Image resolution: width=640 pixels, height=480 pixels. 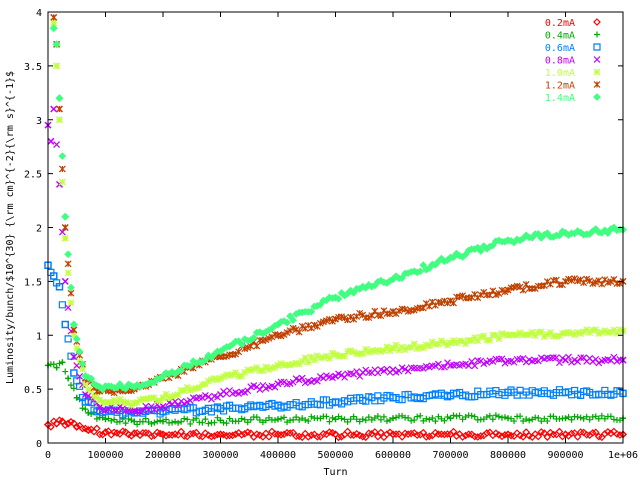 I want to click on legend-label-1.0mA: 1.0mA, so click(x=560, y=73).